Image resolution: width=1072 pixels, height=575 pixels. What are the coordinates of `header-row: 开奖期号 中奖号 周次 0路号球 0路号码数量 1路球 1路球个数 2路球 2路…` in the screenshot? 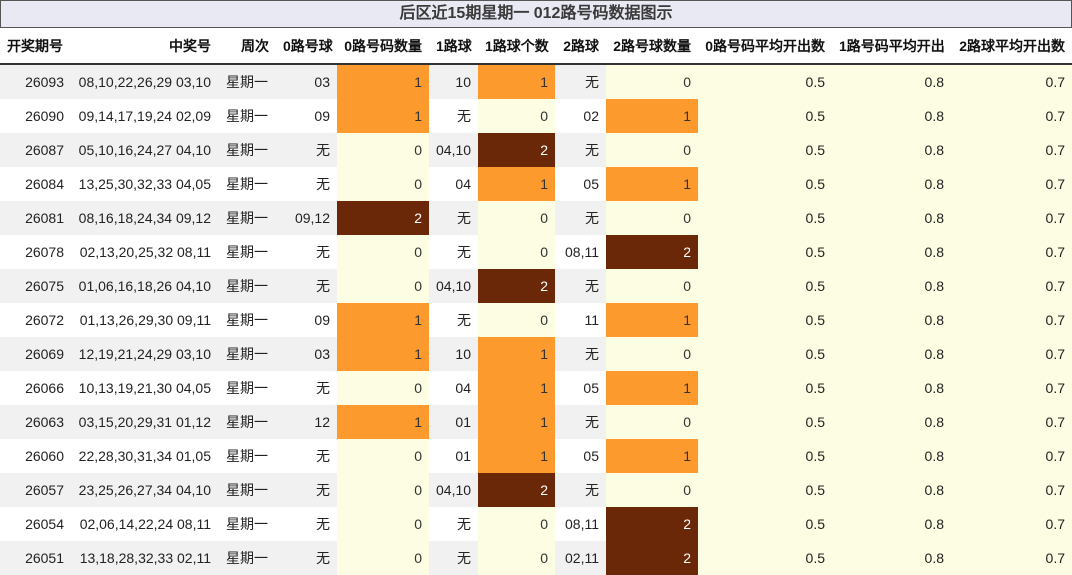 It's located at (536, 46).